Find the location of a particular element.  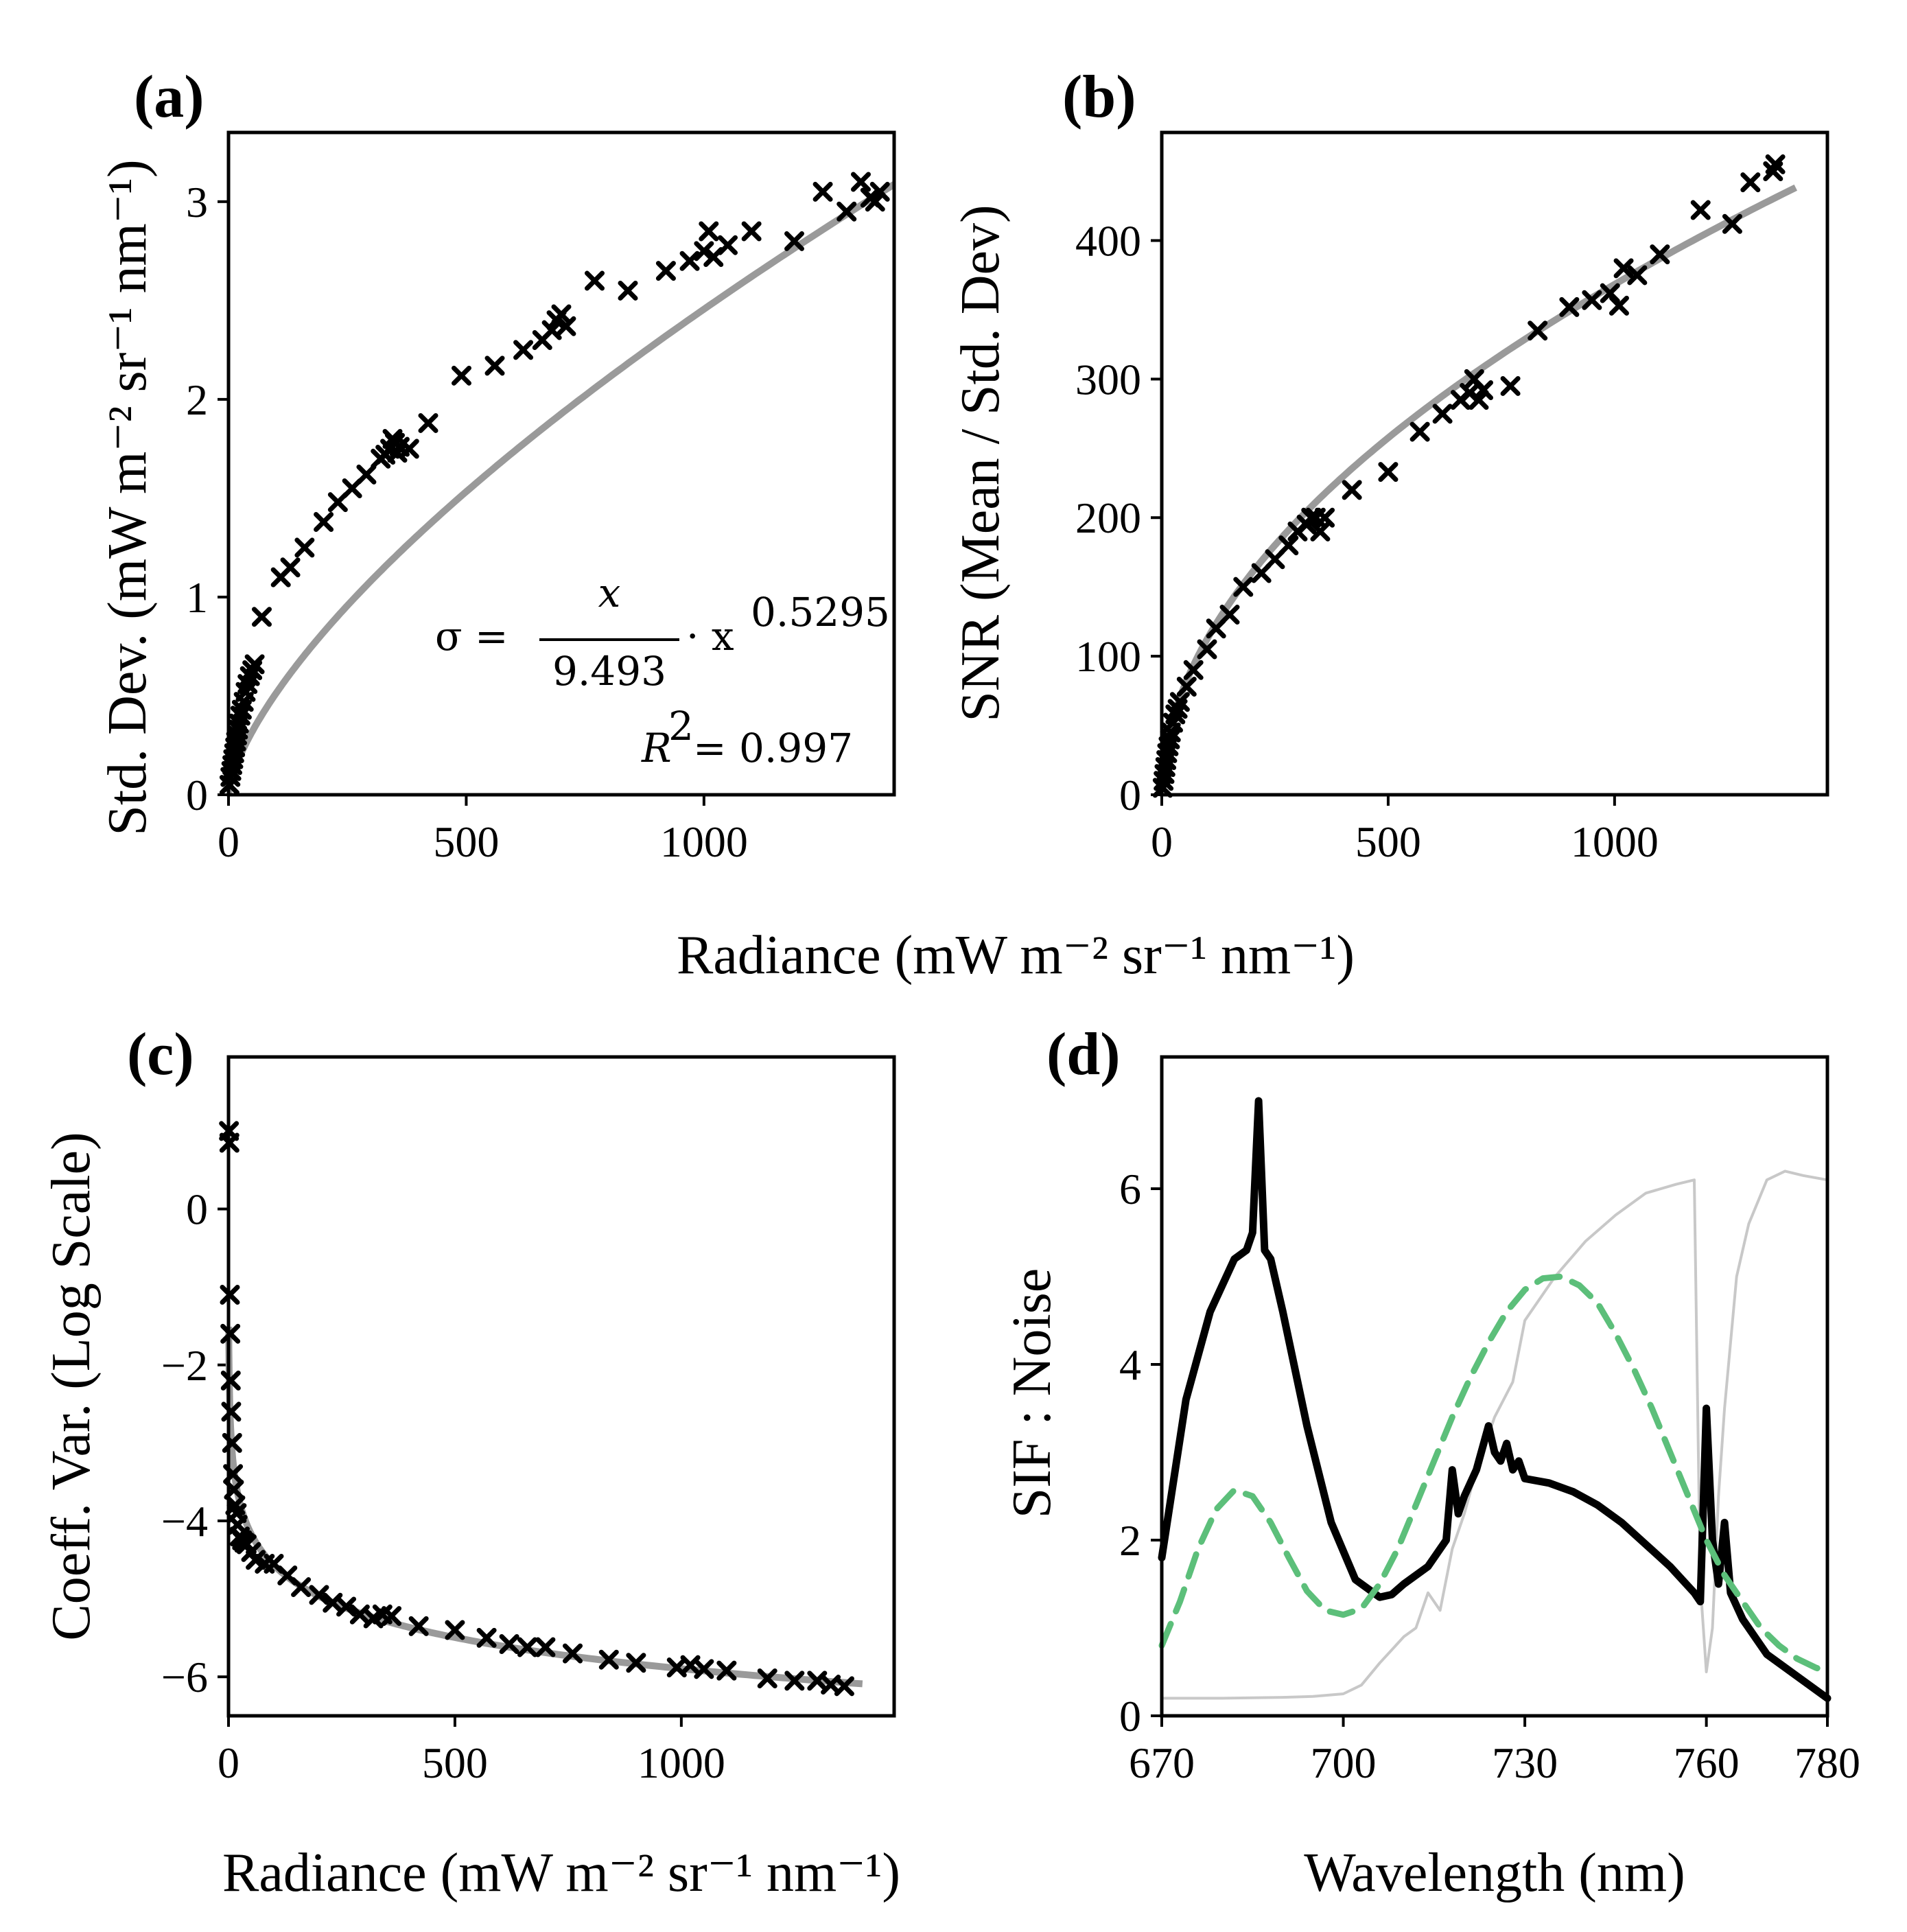

panel-a-ticks: 0 500 1000 0 1 2 3 is located at coordinates (467, 522).